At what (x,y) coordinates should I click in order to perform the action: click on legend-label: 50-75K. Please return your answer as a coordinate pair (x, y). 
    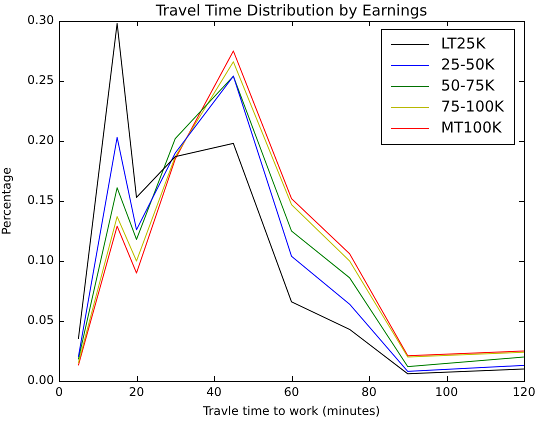
    Looking at the image, I should click on (468, 85).